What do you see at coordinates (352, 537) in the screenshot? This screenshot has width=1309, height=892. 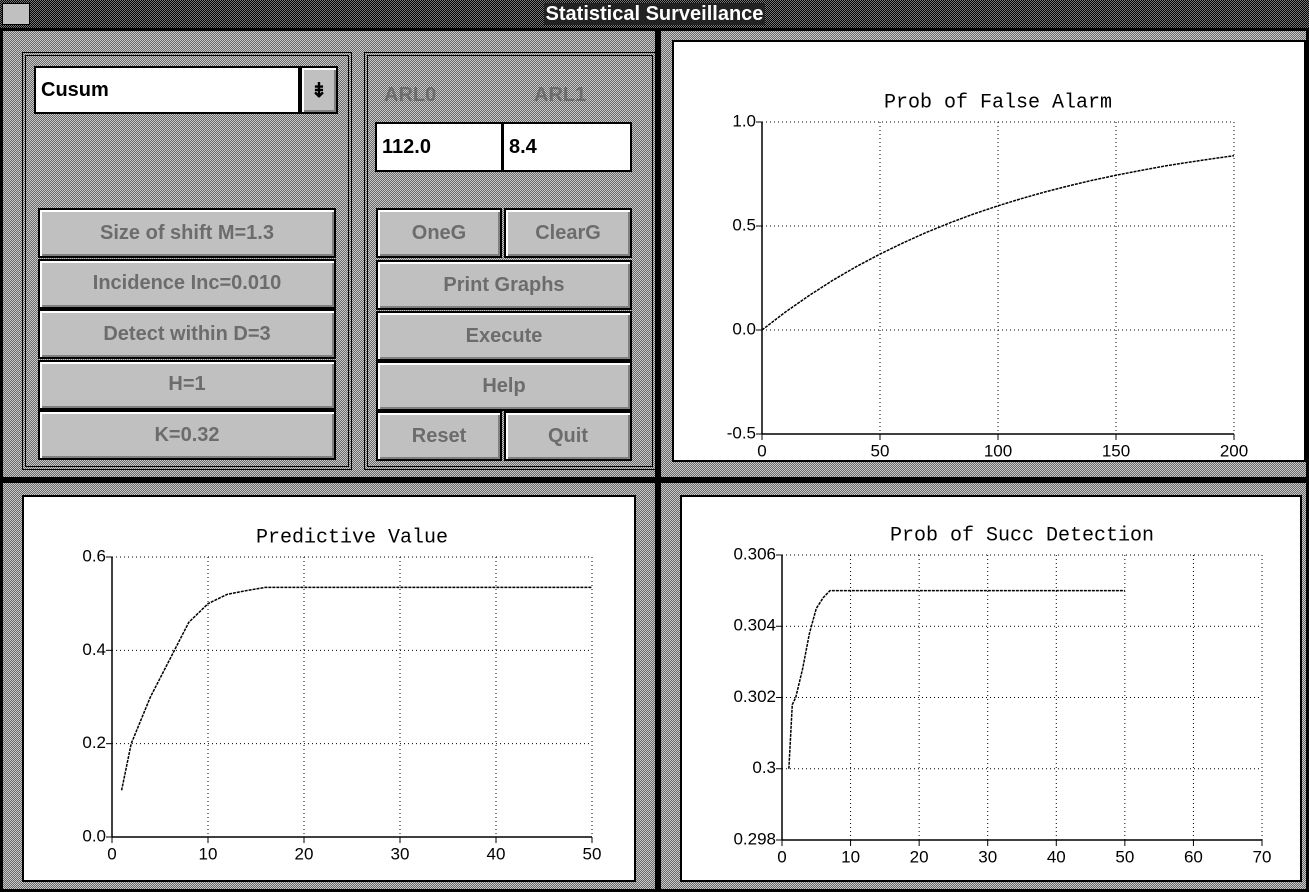 I see `chart-title: Predictive Value` at bounding box center [352, 537].